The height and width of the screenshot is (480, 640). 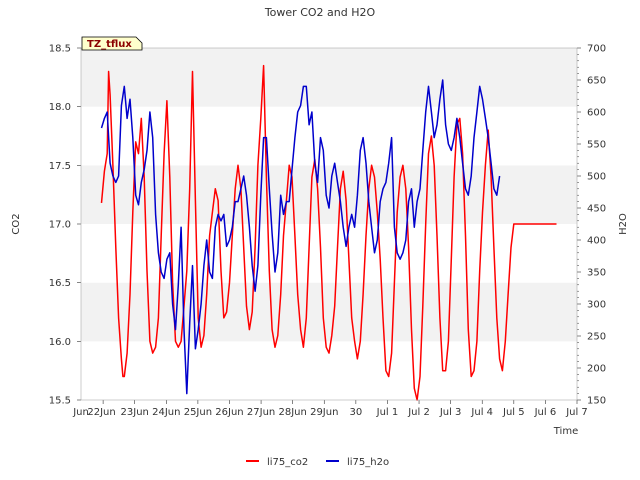 What do you see at coordinates (135, 412) in the screenshot?
I see `x-tick-label: 23Jun` at bounding box center [135, 412].